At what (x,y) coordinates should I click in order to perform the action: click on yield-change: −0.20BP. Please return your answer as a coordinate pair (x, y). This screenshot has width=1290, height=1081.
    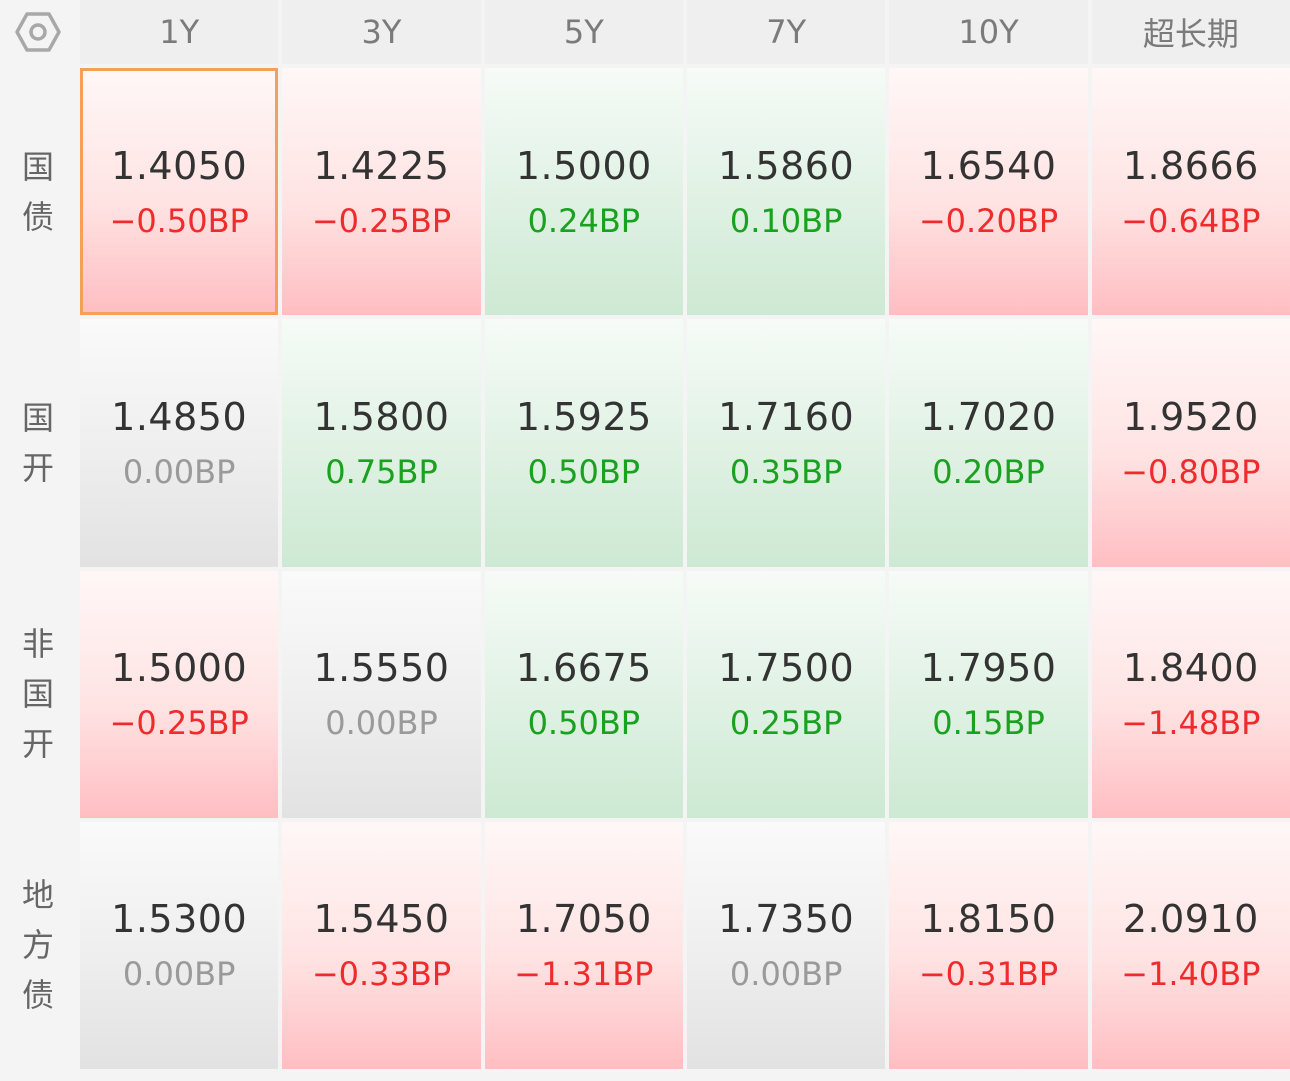
    Looking at the image, I should click on (988, 220).